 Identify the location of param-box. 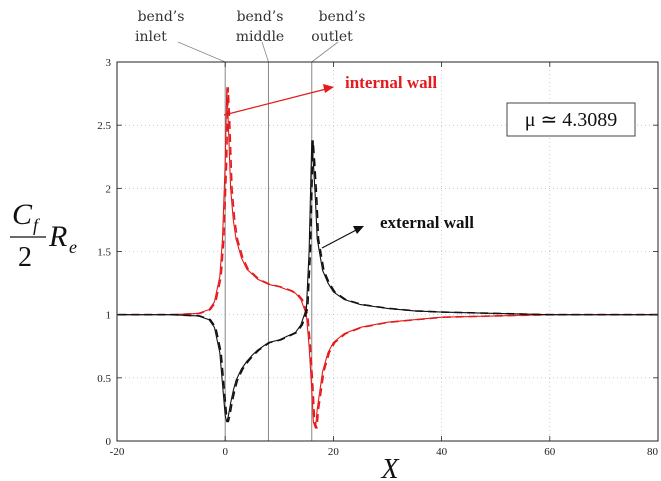
(571, 119).